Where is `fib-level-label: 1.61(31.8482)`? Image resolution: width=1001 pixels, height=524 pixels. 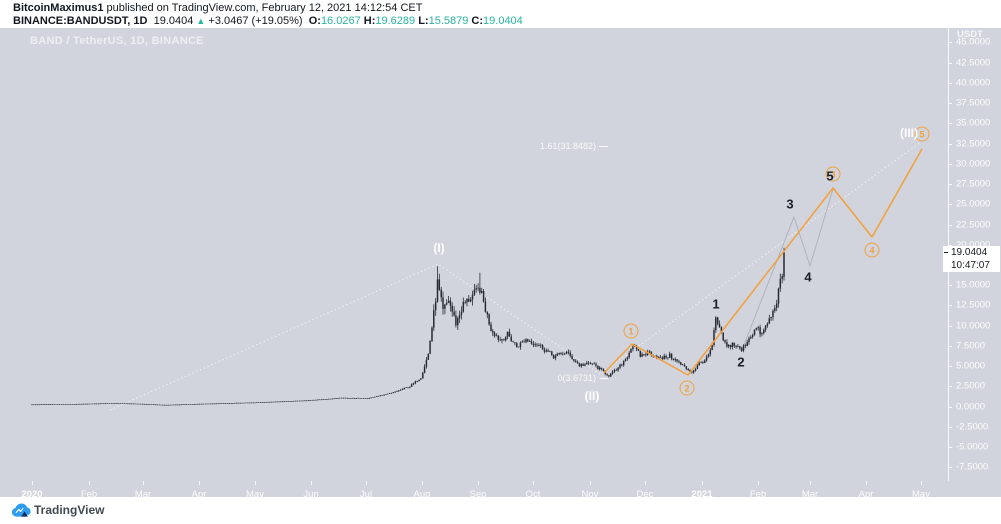 fib-level-label: 1.61(31.8482) is located at coordinates (574, 146).